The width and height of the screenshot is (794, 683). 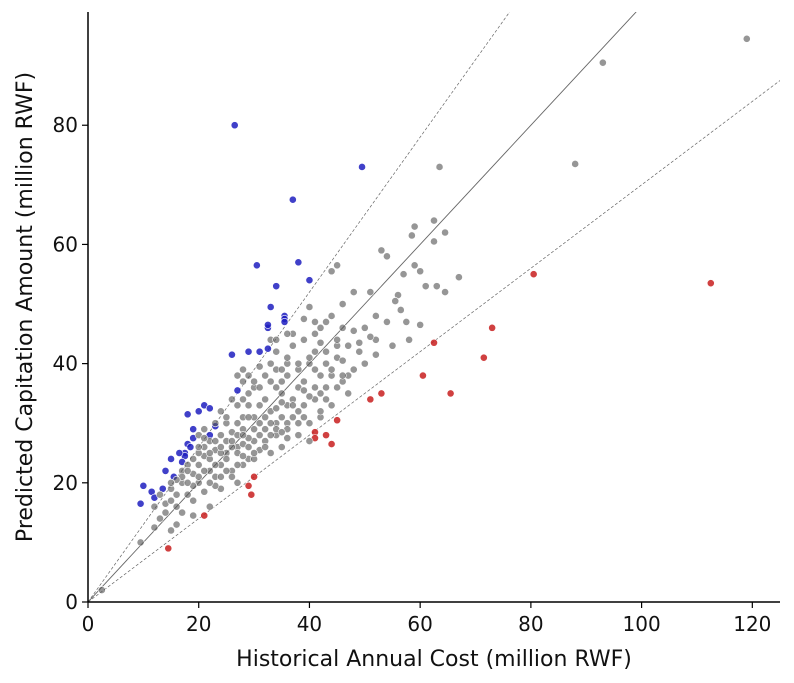 I want to click on y-tick-label: 60, so click(x=65, y=244).